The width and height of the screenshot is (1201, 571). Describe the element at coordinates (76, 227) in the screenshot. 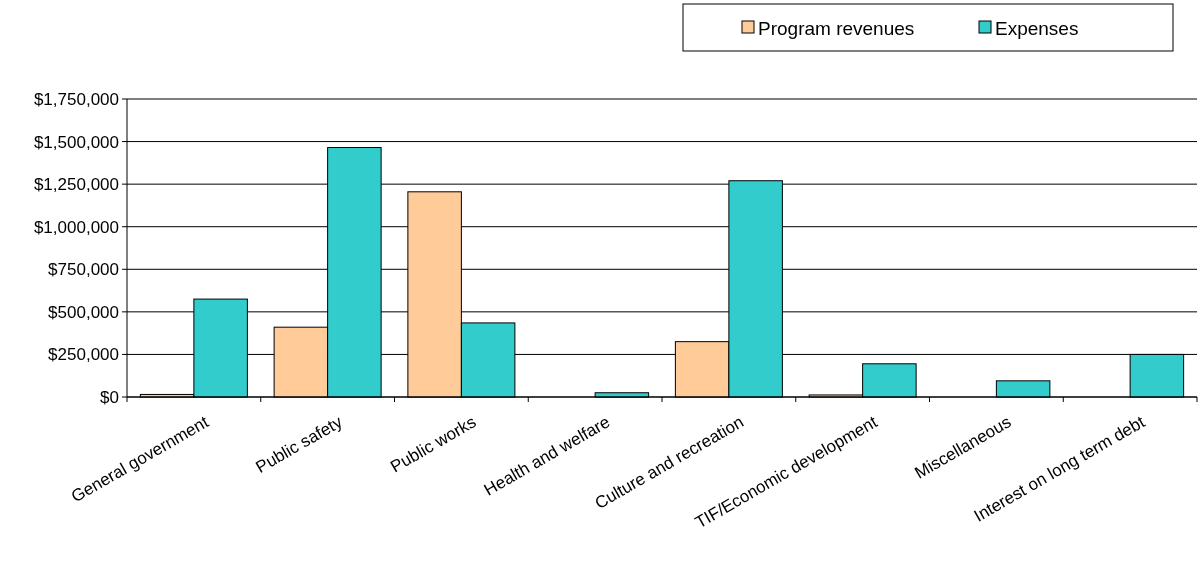

I see `y-tick-label: $1,000,000` at that location.